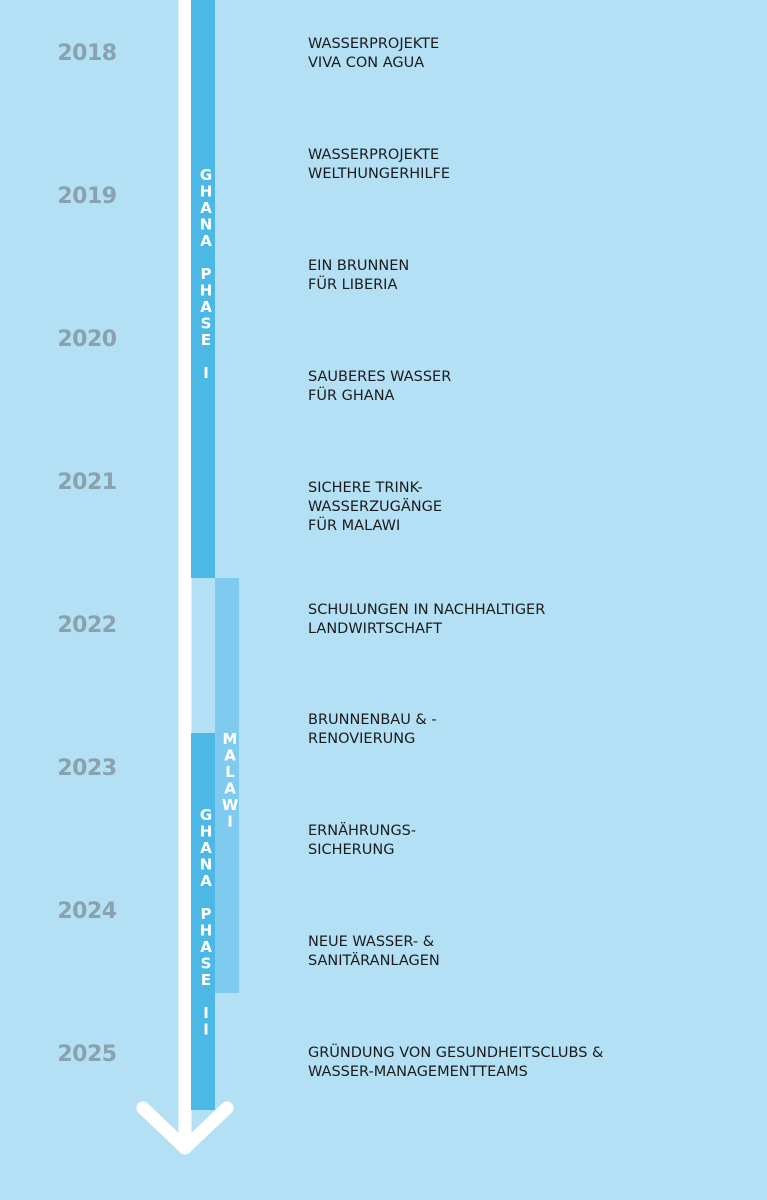  I want to click on year-label: 2019, so click(87, 196).